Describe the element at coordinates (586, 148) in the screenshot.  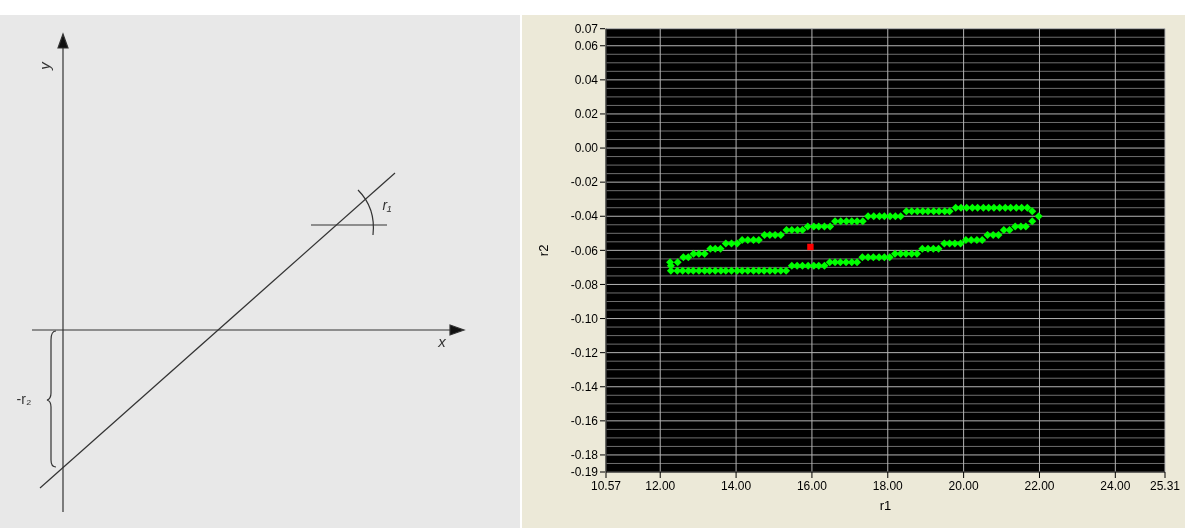
I see `y-tick-label: 0.00` at that location.